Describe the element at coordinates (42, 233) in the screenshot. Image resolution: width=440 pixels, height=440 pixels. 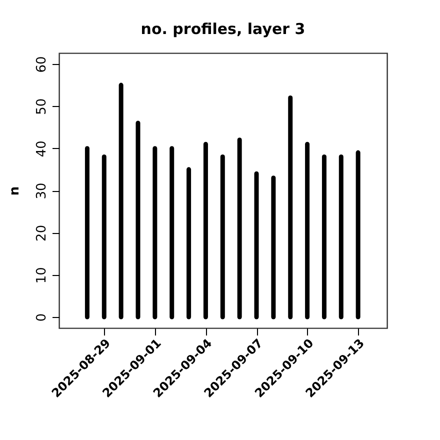
I see `y-tick-label: 20` at that location.